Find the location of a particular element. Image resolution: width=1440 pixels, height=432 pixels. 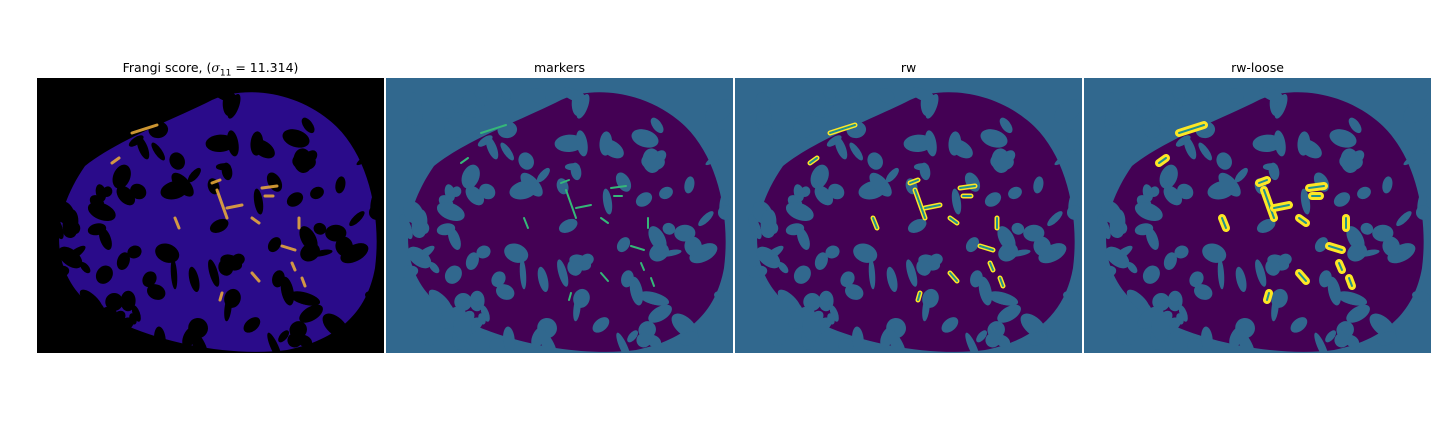

tissue-holes is located at coordinates (1264, 219).